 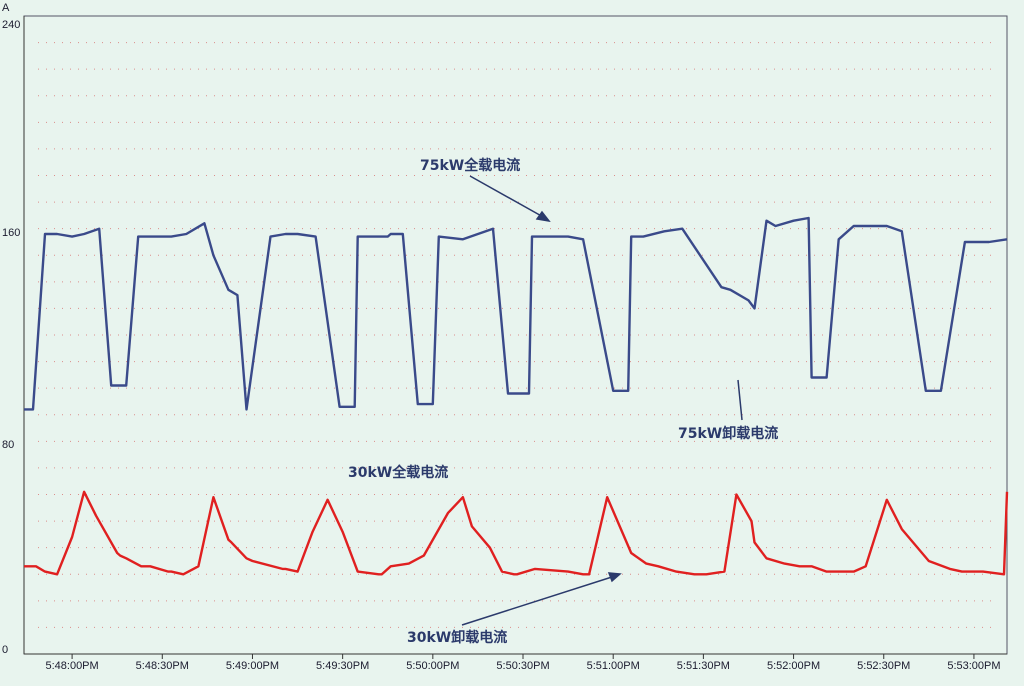 I want to click on x-tick-label: 5:49:30PM, so click(x=342, y=666).